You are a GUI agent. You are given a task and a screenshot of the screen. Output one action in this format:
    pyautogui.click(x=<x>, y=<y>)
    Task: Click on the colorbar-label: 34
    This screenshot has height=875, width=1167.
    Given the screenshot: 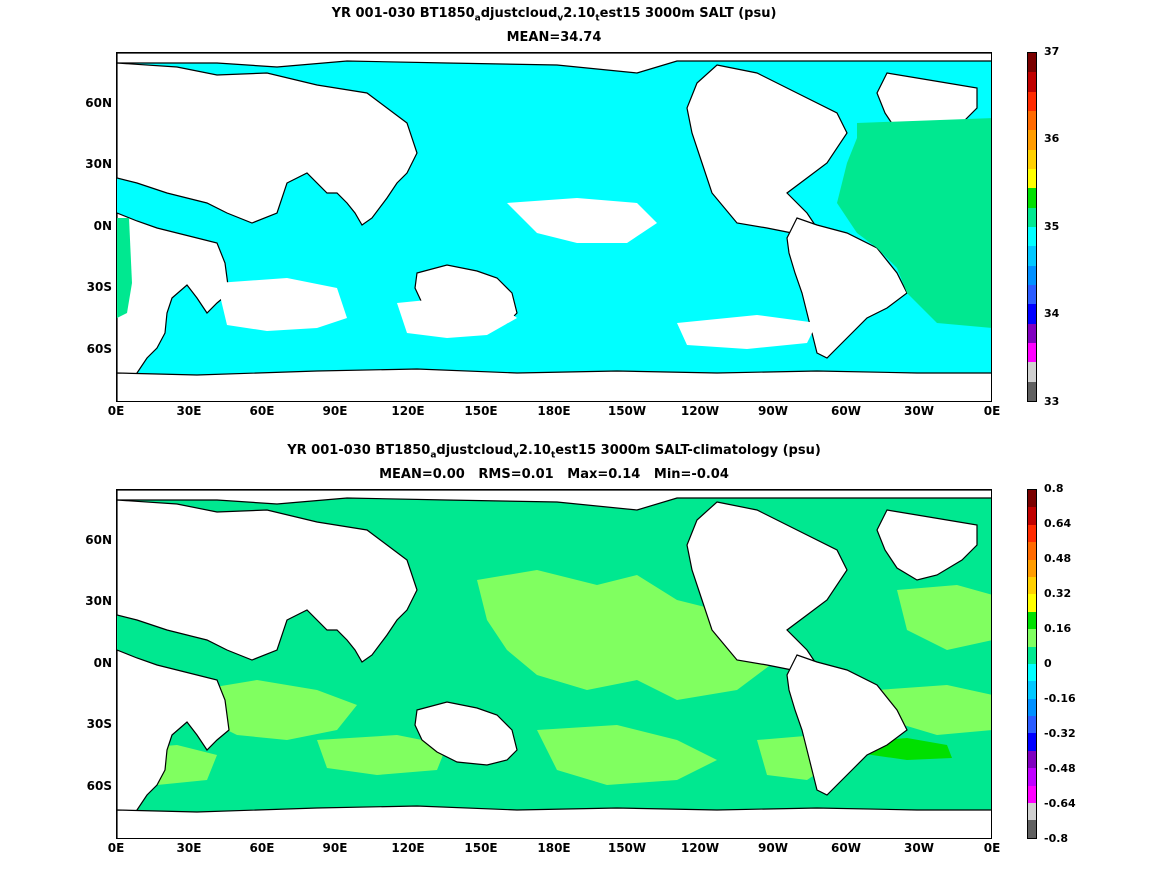 What is the action you would take?
    pyautogui.click(x=1052, y=313)
    